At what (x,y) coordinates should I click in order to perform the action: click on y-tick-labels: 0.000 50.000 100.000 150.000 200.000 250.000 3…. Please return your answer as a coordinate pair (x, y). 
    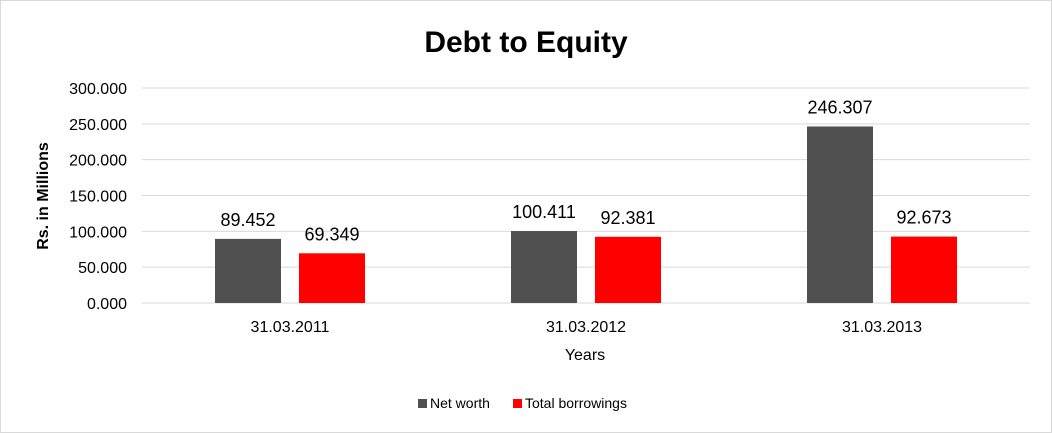
    Looking at the image, I should click on (98, 197).